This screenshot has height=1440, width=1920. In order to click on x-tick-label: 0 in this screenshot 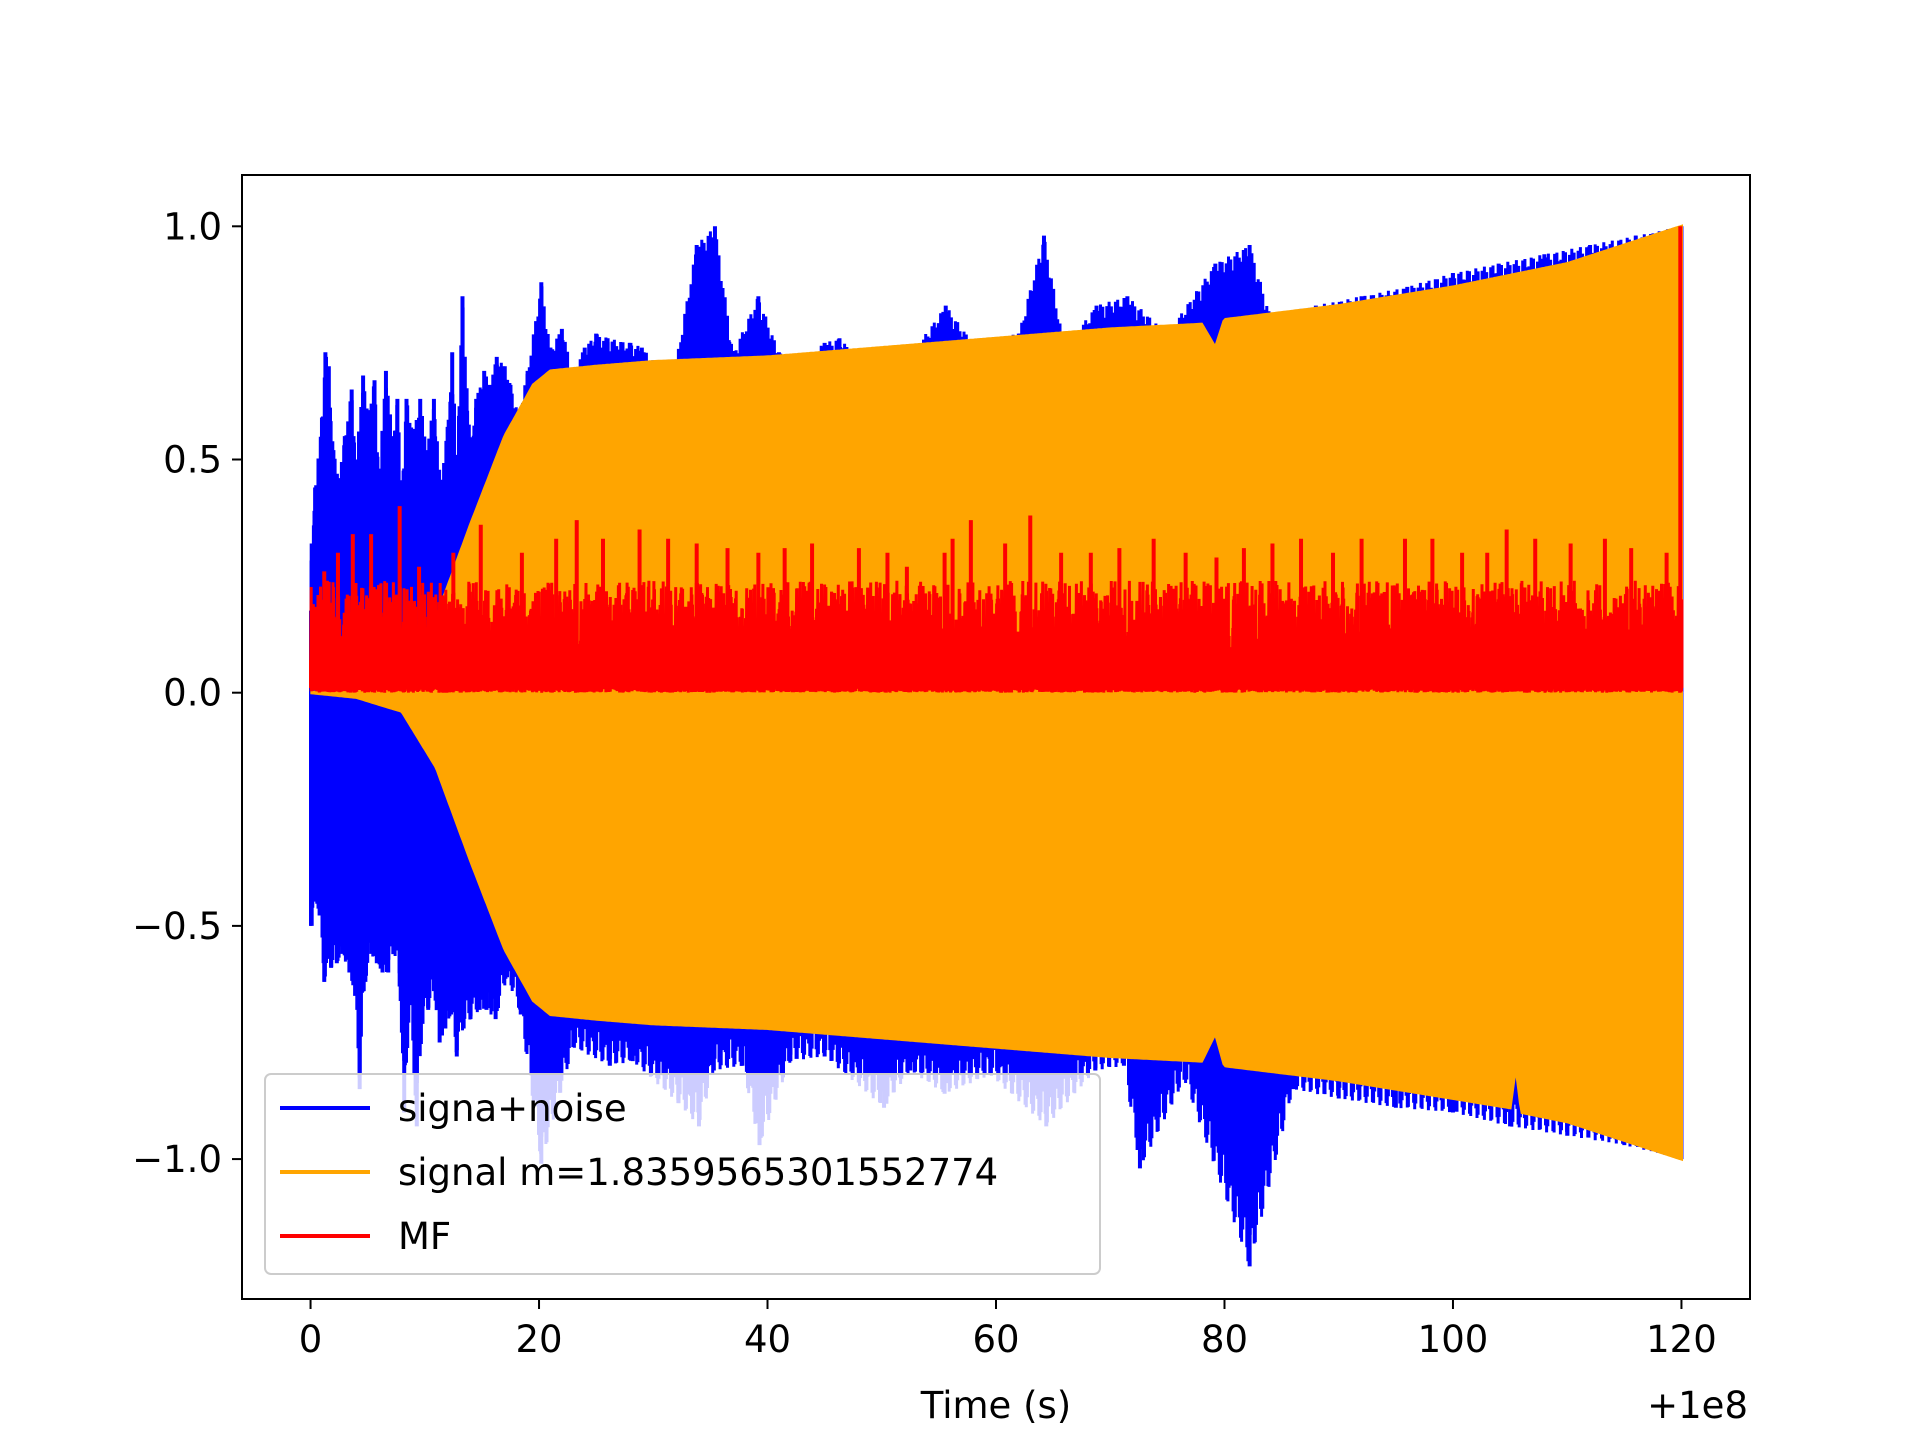, I will do `click(311, 1339)`.